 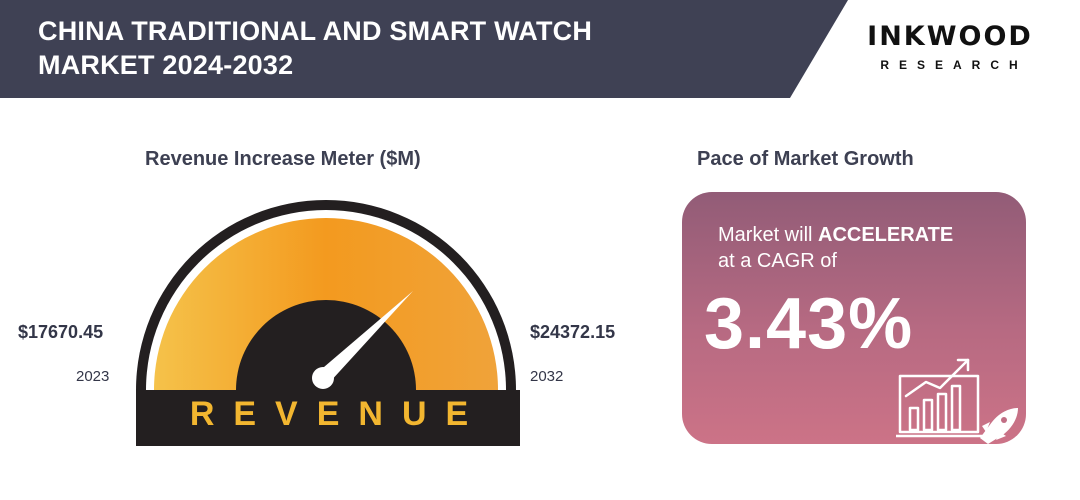 I want to click on inkwood-logo: INKWOOD RESEARCH, so click(x=950, y=47).